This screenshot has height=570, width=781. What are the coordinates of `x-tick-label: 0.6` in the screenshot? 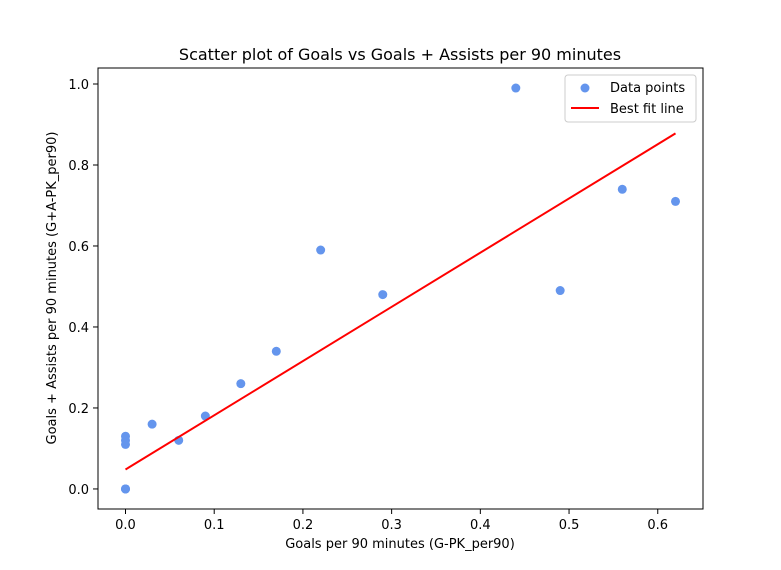 It's located at (657, 525).